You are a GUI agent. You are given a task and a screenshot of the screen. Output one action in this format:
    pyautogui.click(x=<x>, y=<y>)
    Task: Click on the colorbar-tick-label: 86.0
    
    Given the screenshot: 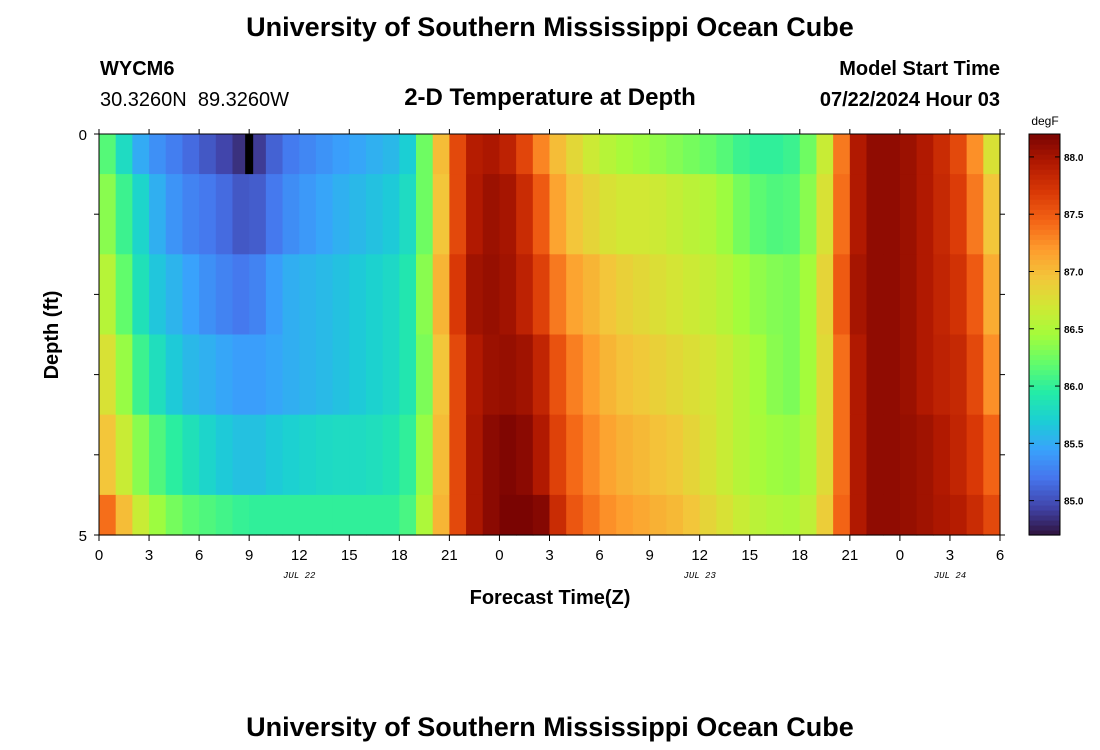 What is the action you would take?
    pyautogui.click(x=1074, y=387)
    